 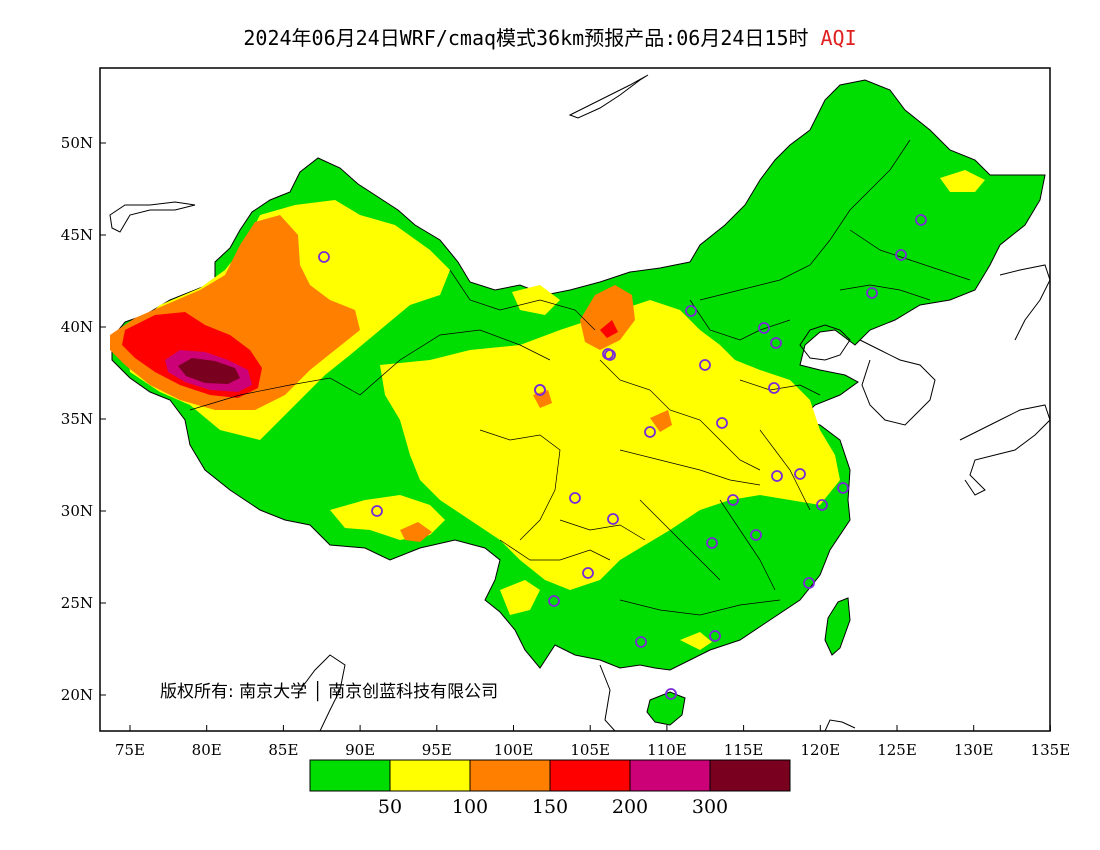 I want to click on yellow-central, so click(x=610, y=445).